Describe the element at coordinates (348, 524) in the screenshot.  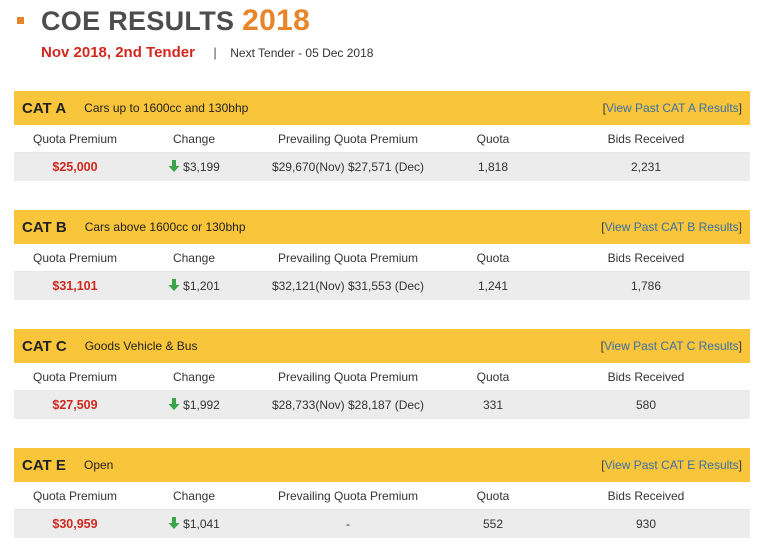
I see `prevailing-value: -` at that location.